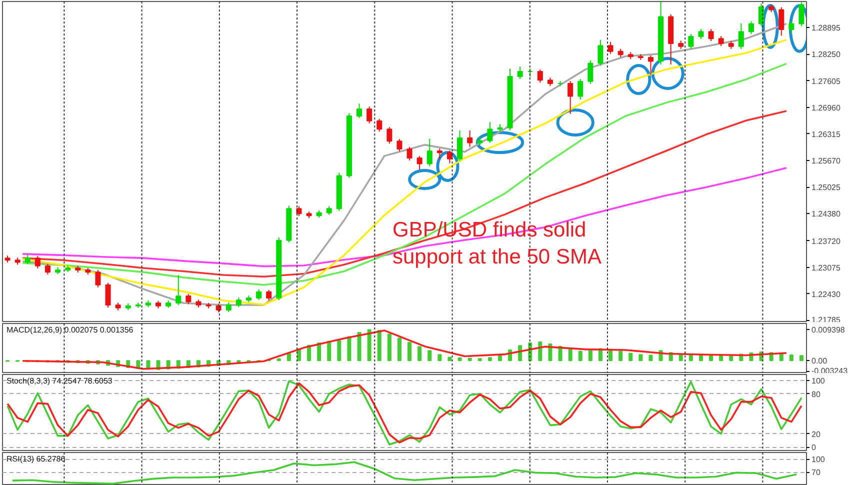  I want to click on y-tick-label: 1.28895, so click(826, 28).